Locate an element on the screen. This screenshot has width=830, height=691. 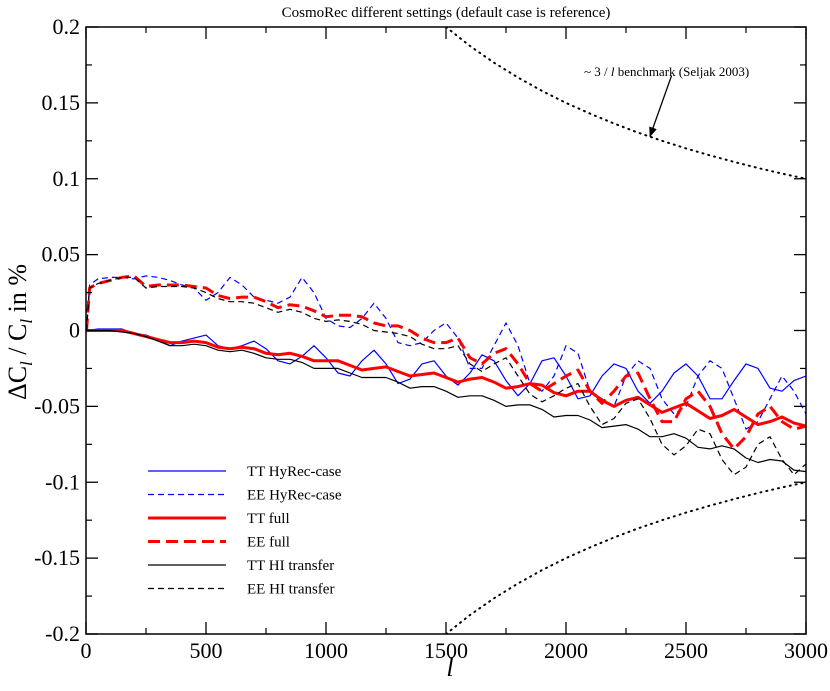
x-tick-label: 2500 is located at coordinates (686, 650).